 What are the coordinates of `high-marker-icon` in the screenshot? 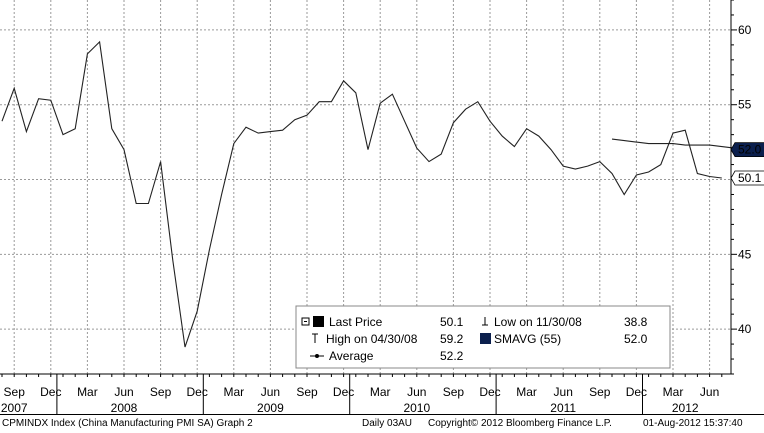 It's located at (315, 338).